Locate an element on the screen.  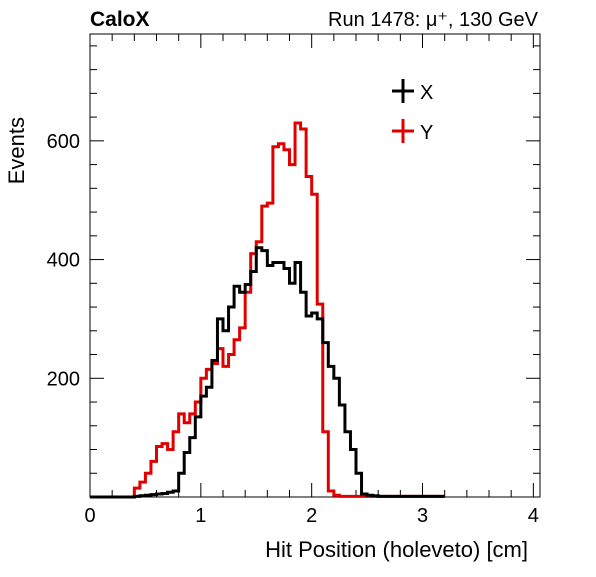
legend-item-y: Y is located at coordinates (412, 131).